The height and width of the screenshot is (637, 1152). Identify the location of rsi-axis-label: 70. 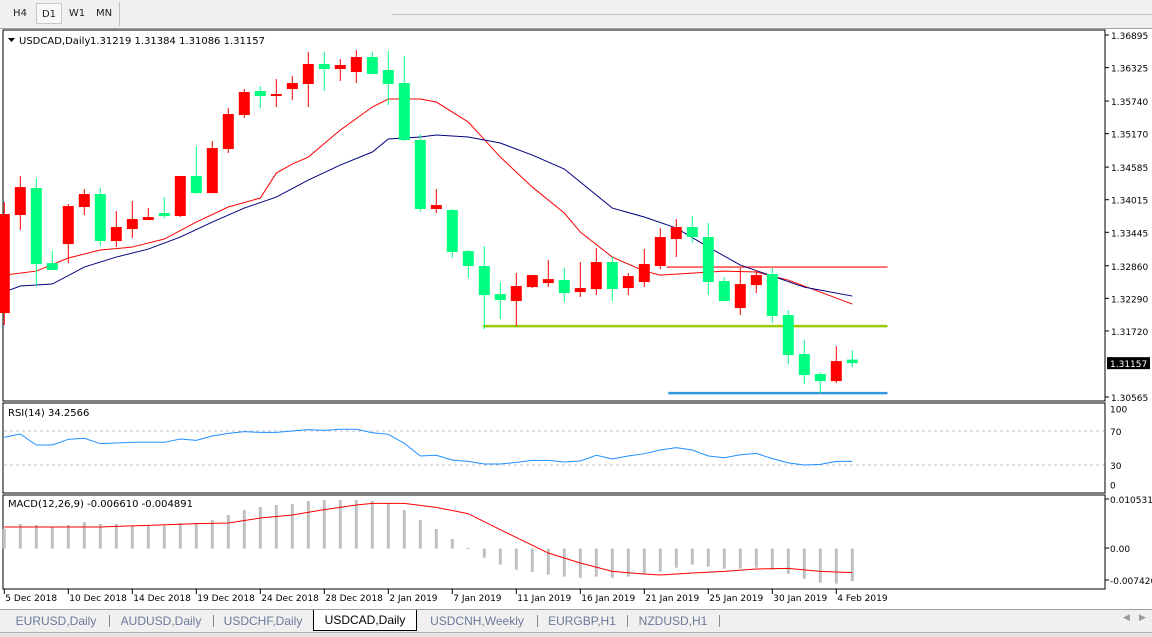
(1116, 433).